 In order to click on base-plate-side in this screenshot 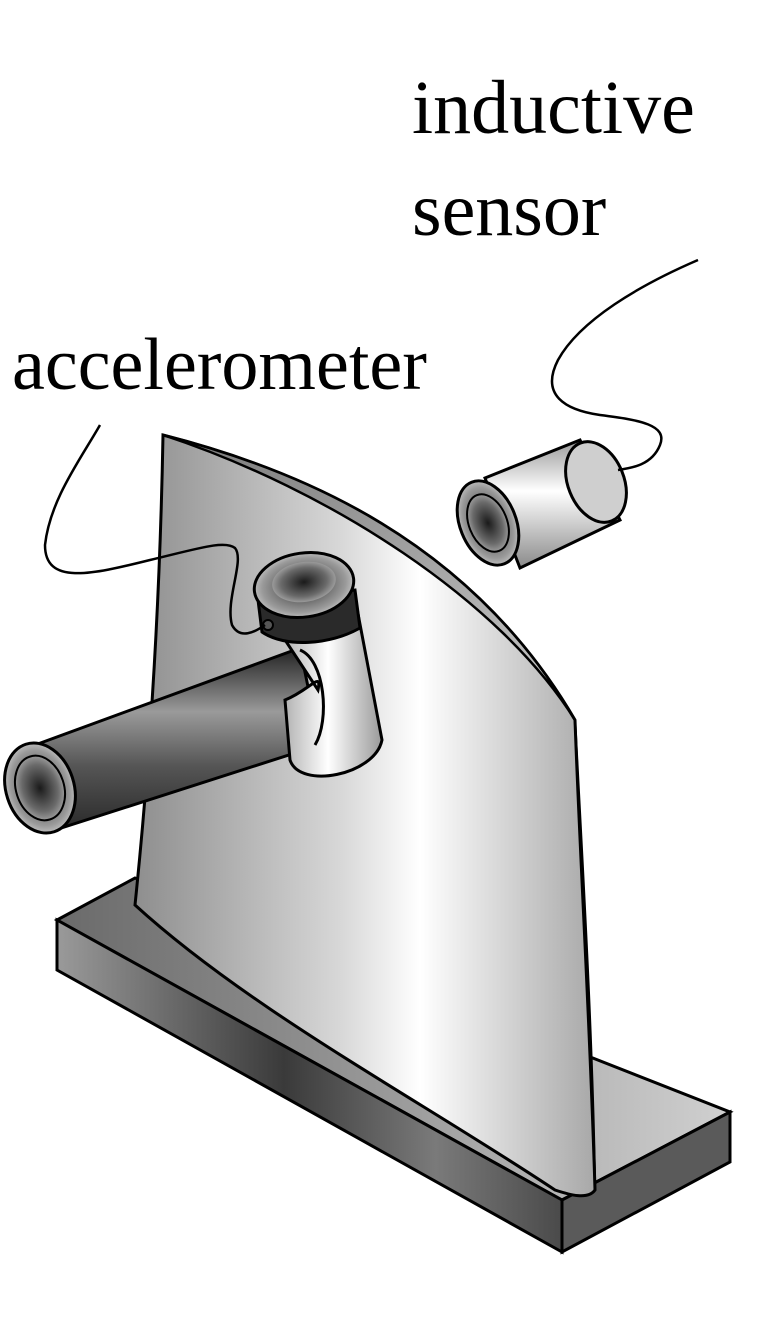, I will do `click(646, 1182)`.